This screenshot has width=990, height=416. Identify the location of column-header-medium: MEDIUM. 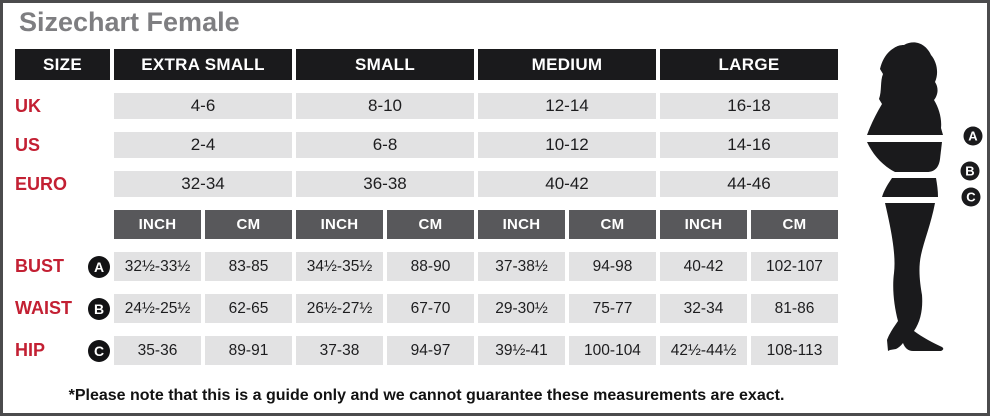
(567, 64).